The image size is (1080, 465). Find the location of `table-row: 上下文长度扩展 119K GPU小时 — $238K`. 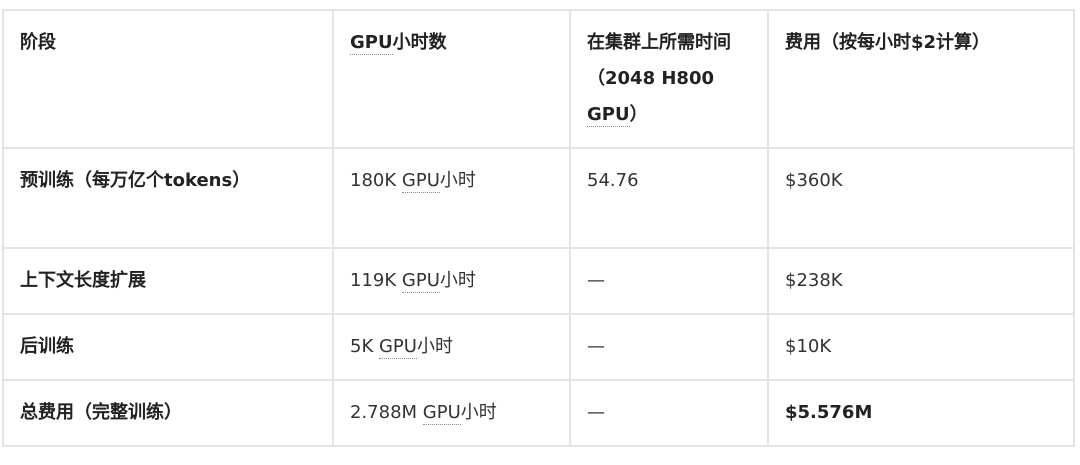

table-row: 上下文长度扩展 119K GPU小时 — $238K is located at coordinates (538, 281).